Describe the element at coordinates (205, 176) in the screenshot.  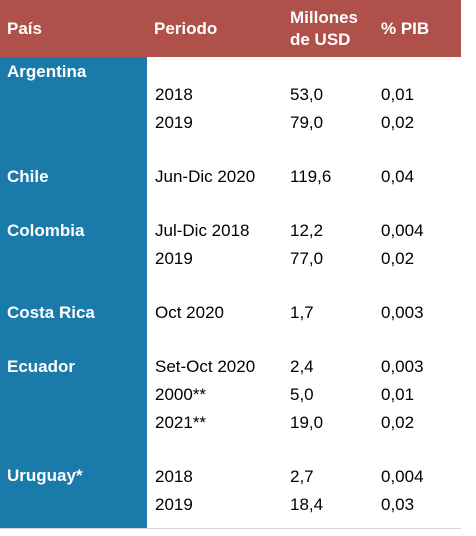
I see `period-cell: Jun-Dic 2020` at that location.